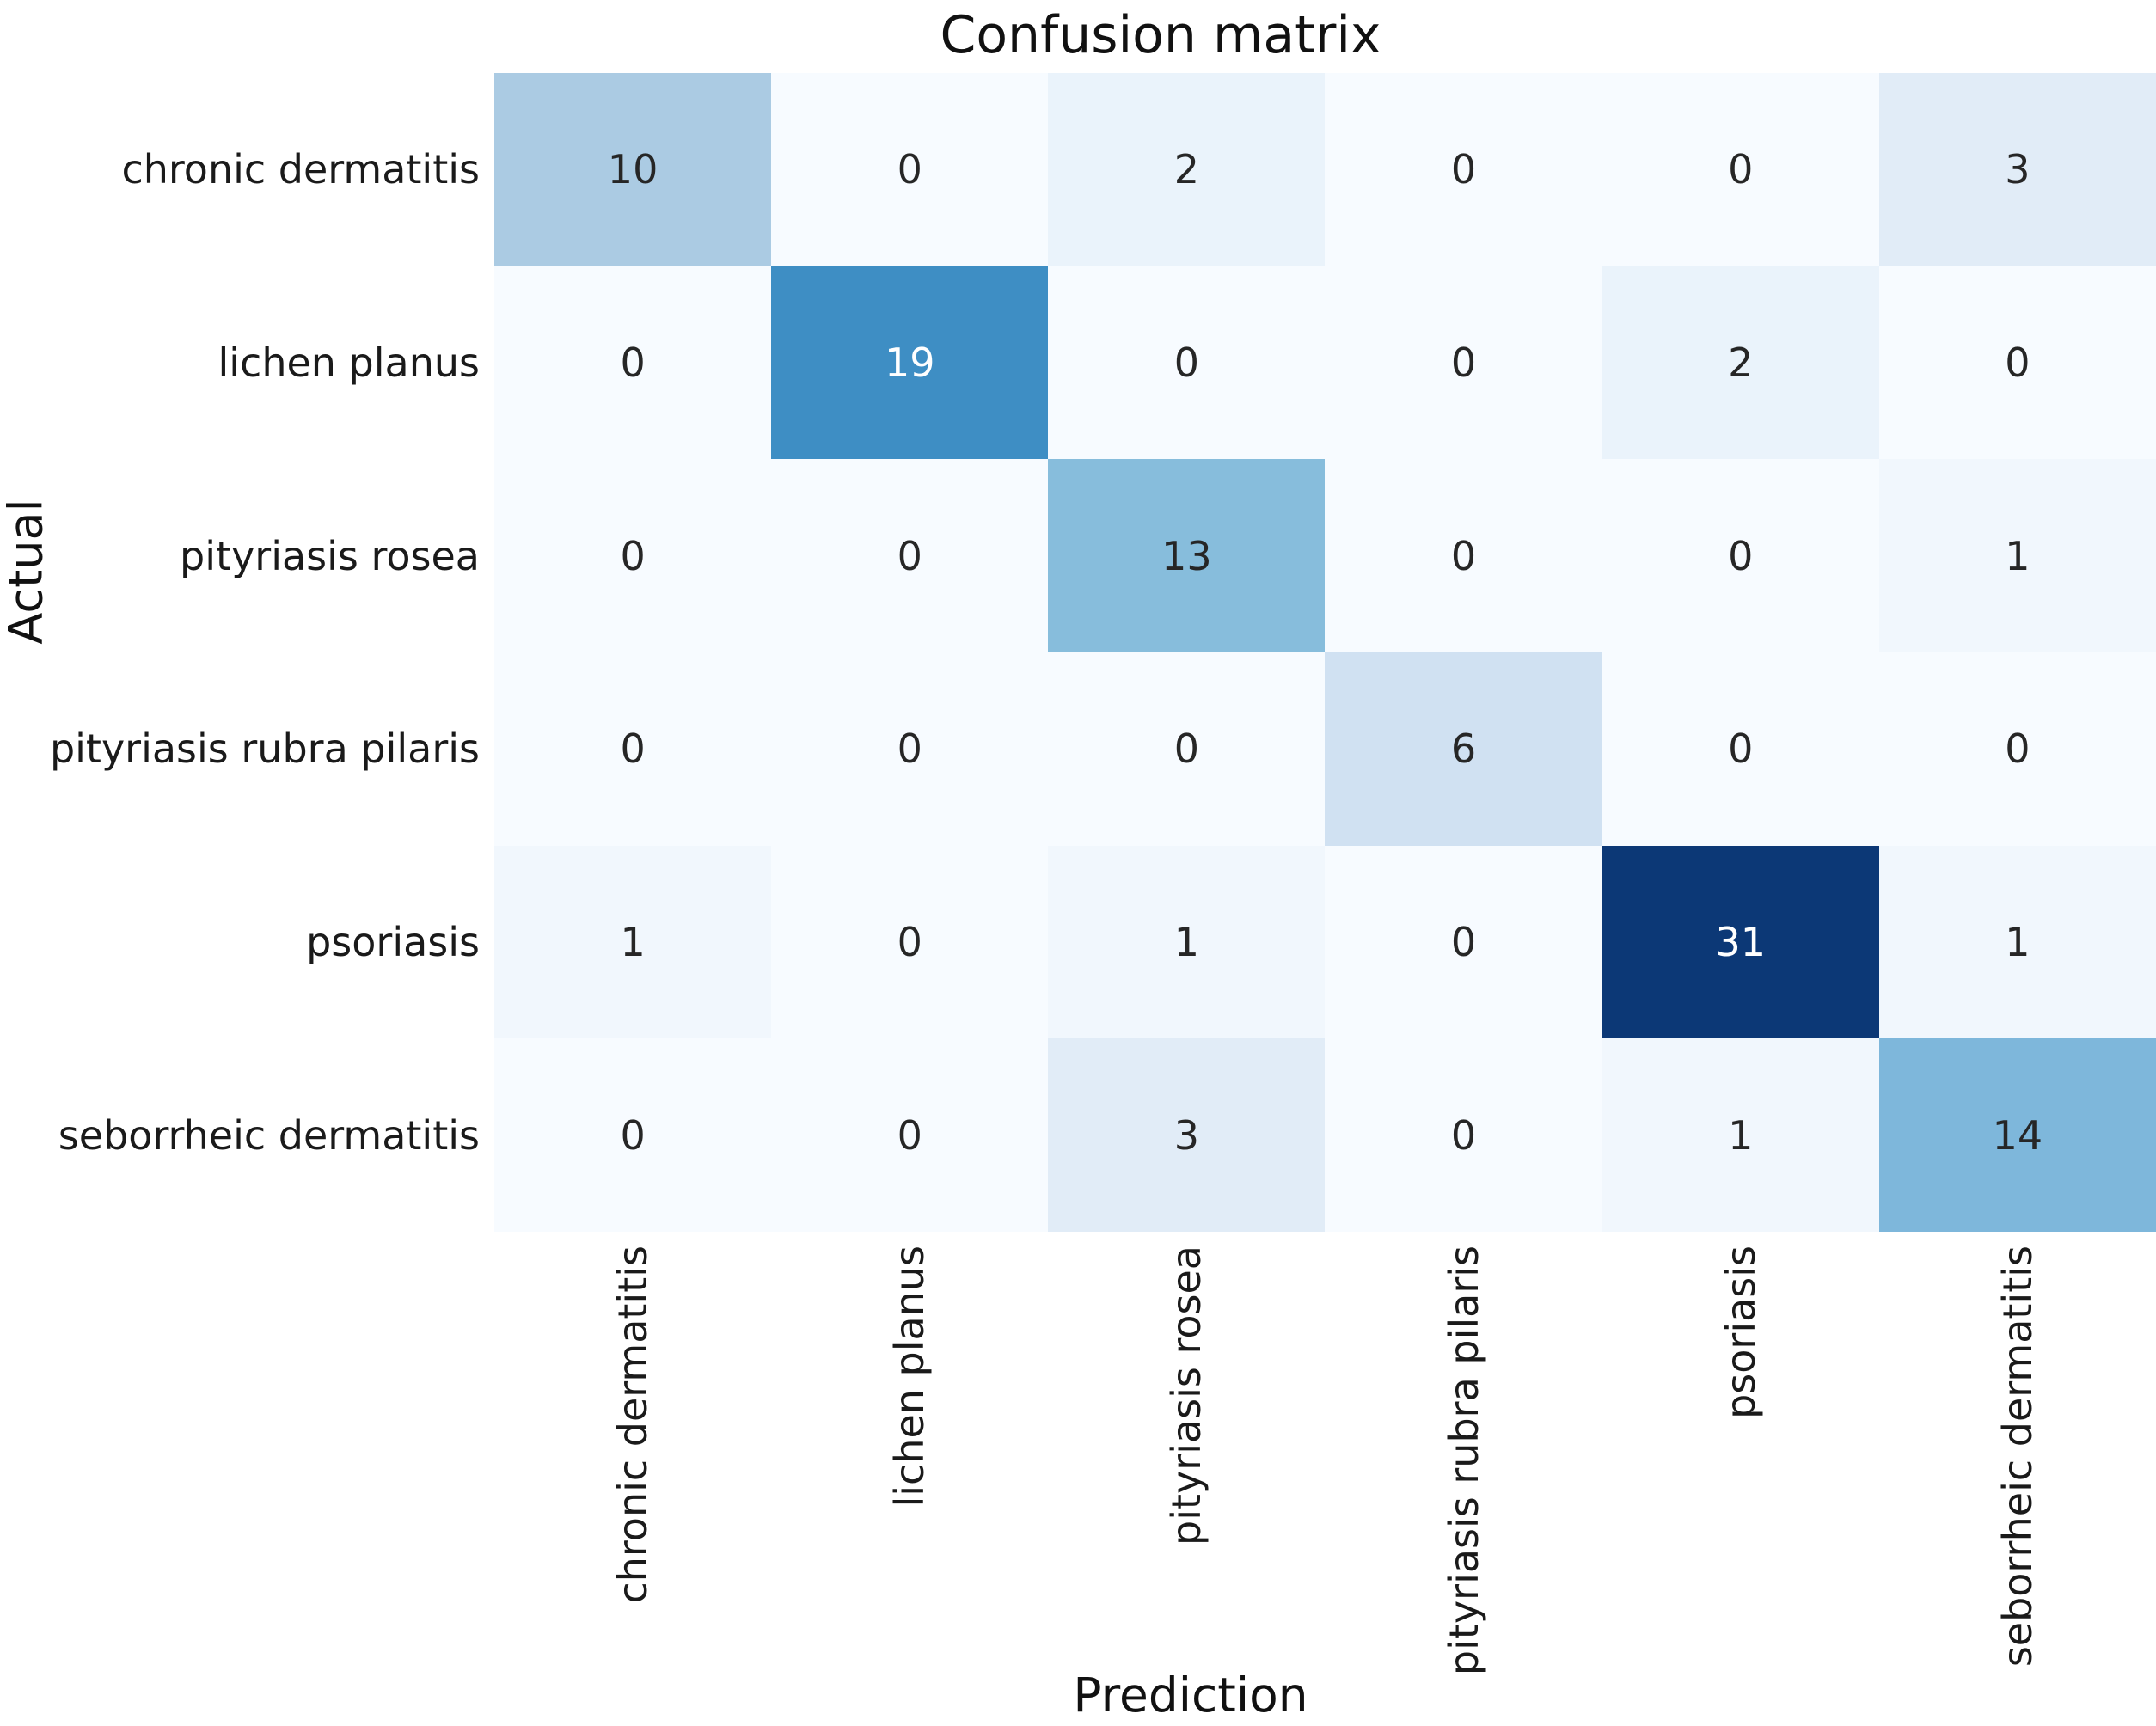 This screenshot has width=2156, height=1726. What do you see at coordinates (2018, 1457) in the screenshot?
I see `x-tick-label: seborrheic dermatitis` at bounding box center [2018, 1457].